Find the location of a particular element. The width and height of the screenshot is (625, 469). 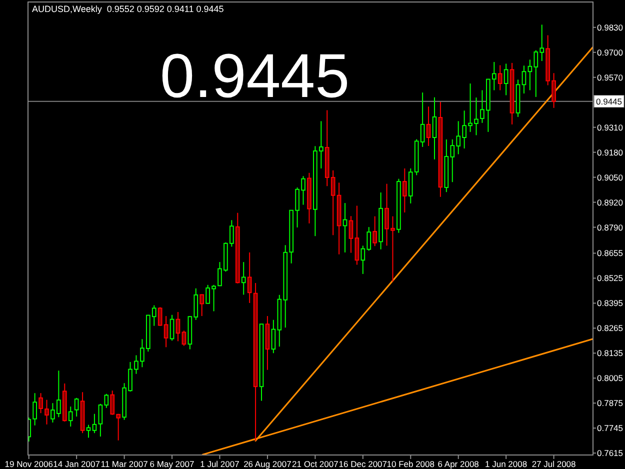

y-tick-label: 0.9570 is located at coordinates (610, 77).